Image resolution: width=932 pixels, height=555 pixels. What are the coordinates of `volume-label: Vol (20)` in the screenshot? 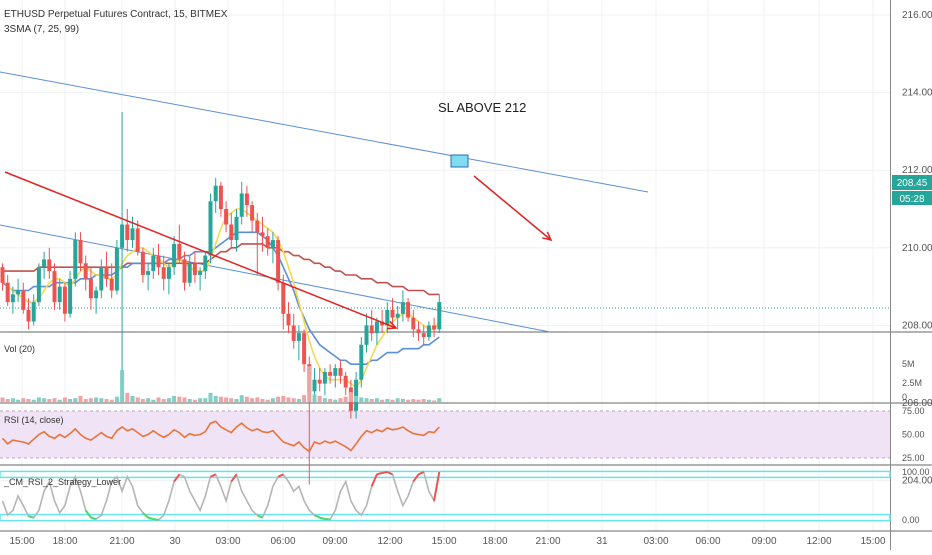 It's located at (19, 349).